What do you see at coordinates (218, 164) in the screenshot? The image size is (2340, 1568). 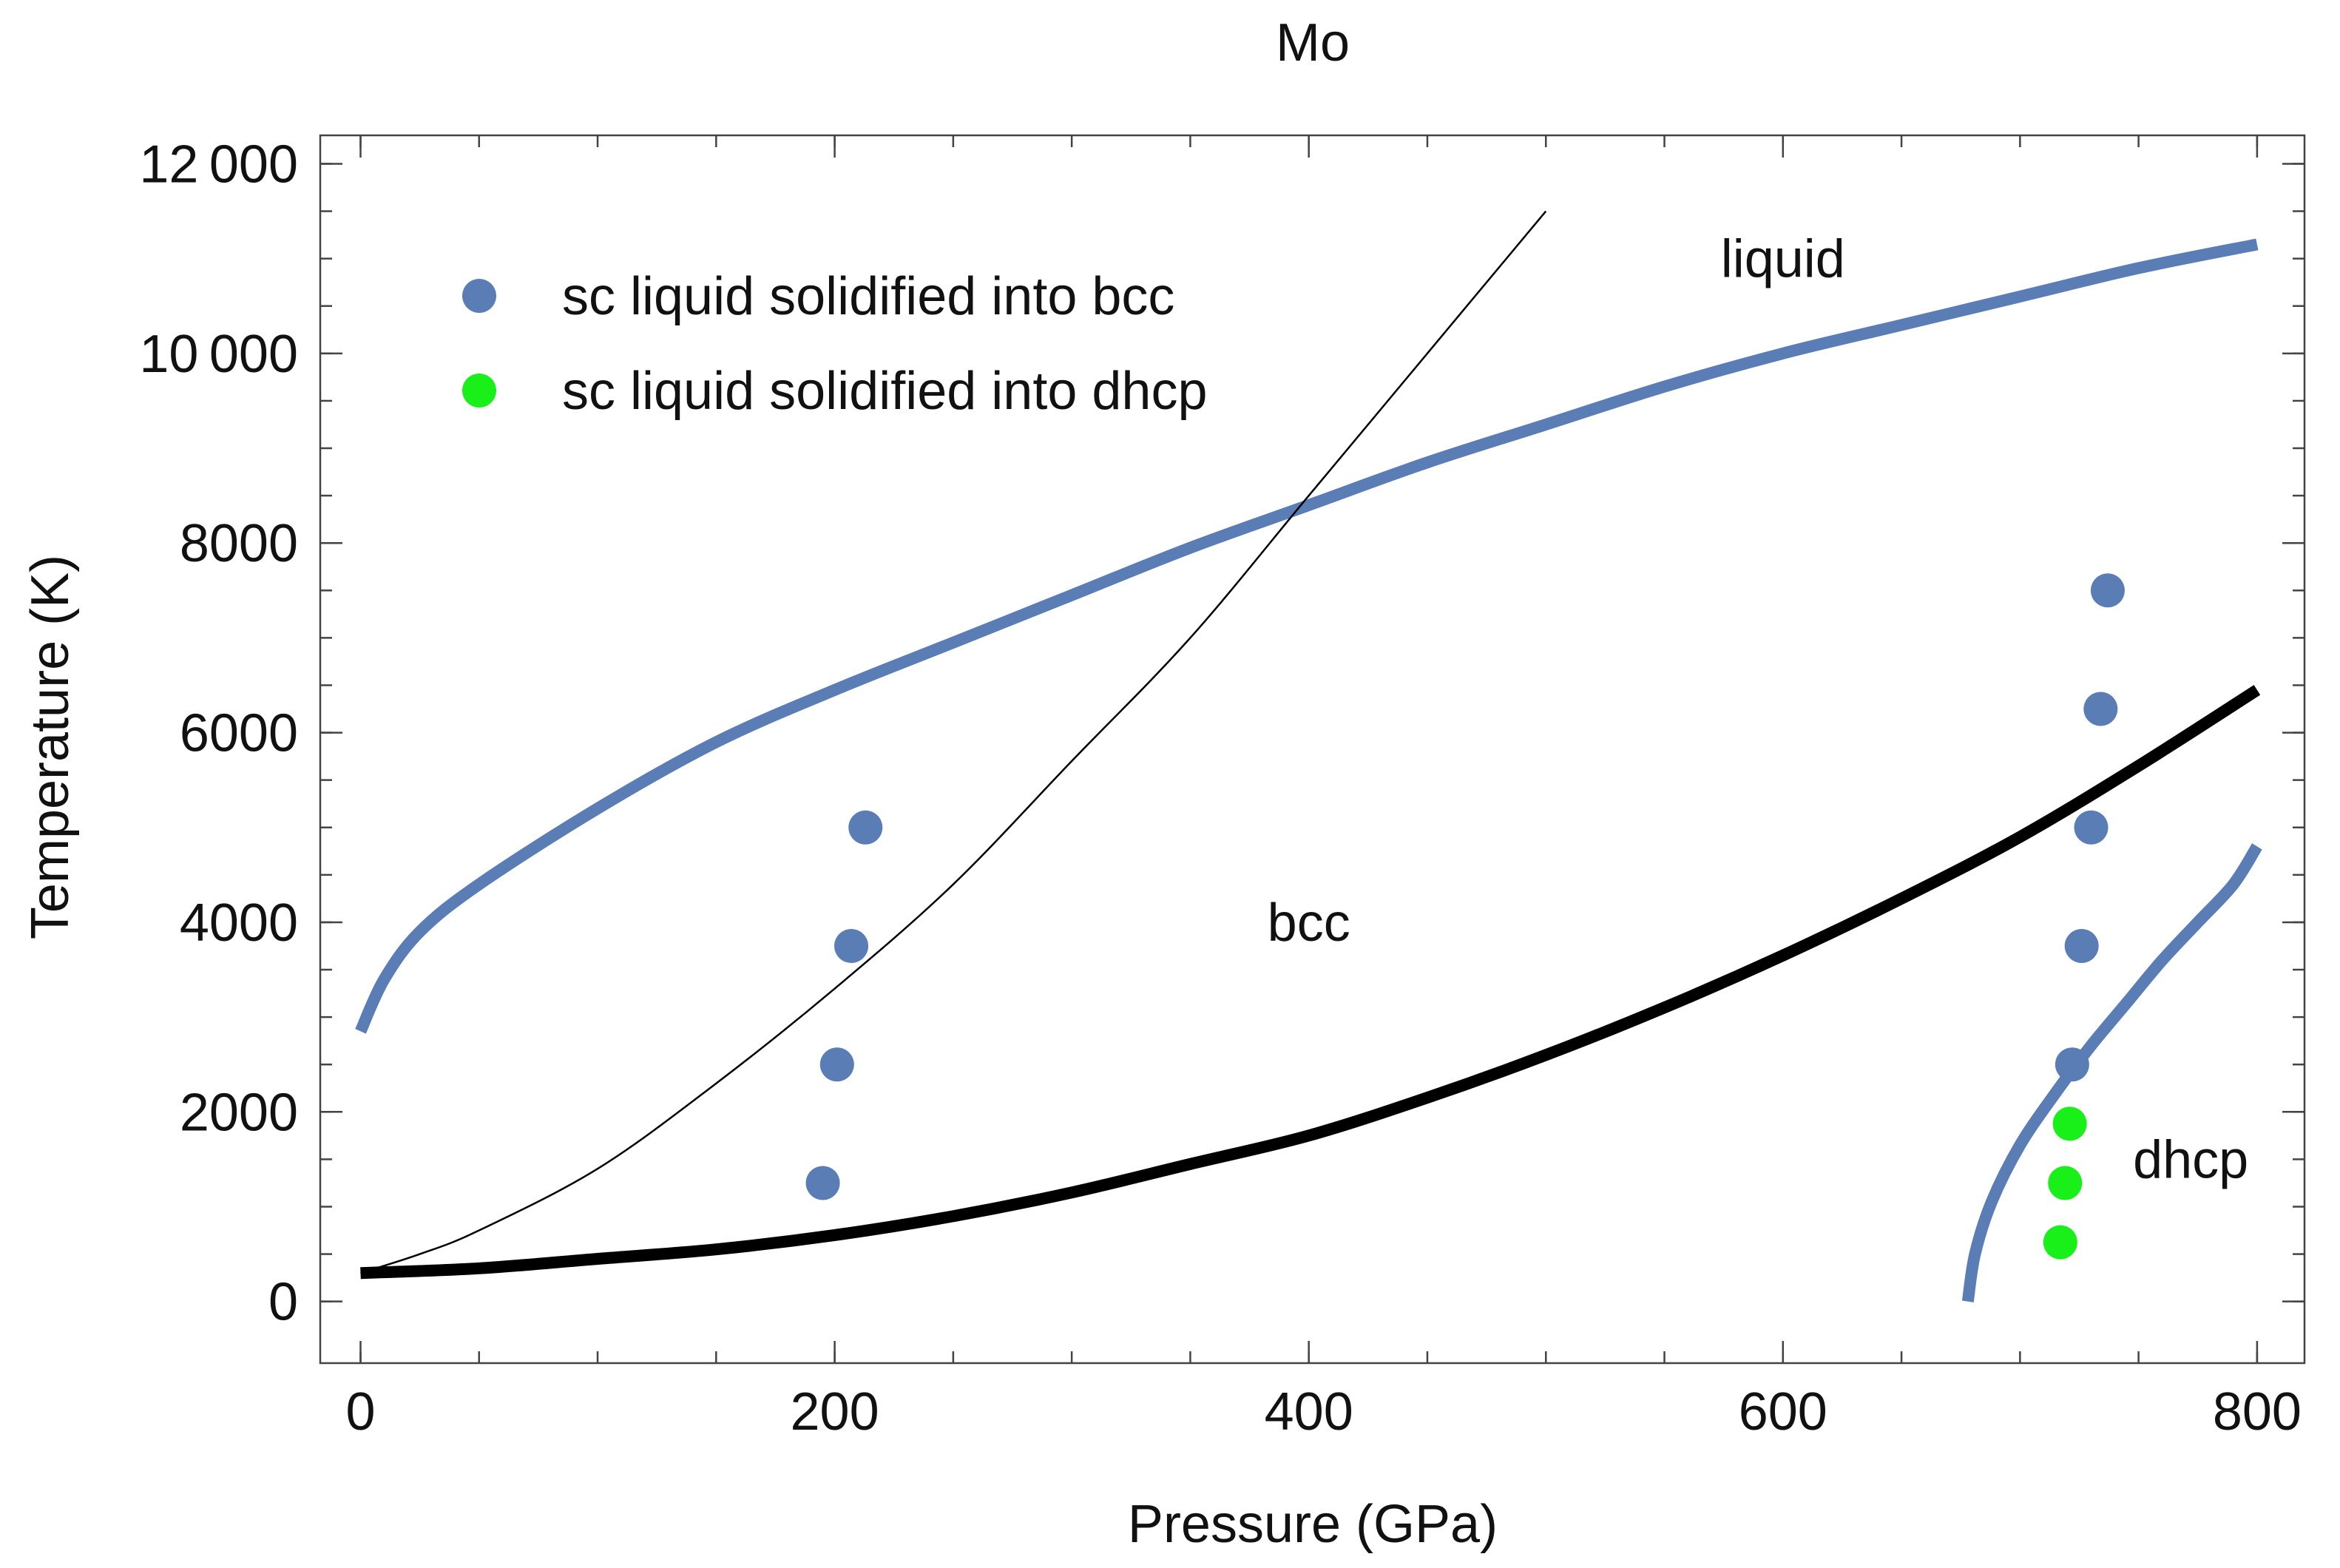 I see `y-tick-label: 12 000` at bounding box center [218, 164].